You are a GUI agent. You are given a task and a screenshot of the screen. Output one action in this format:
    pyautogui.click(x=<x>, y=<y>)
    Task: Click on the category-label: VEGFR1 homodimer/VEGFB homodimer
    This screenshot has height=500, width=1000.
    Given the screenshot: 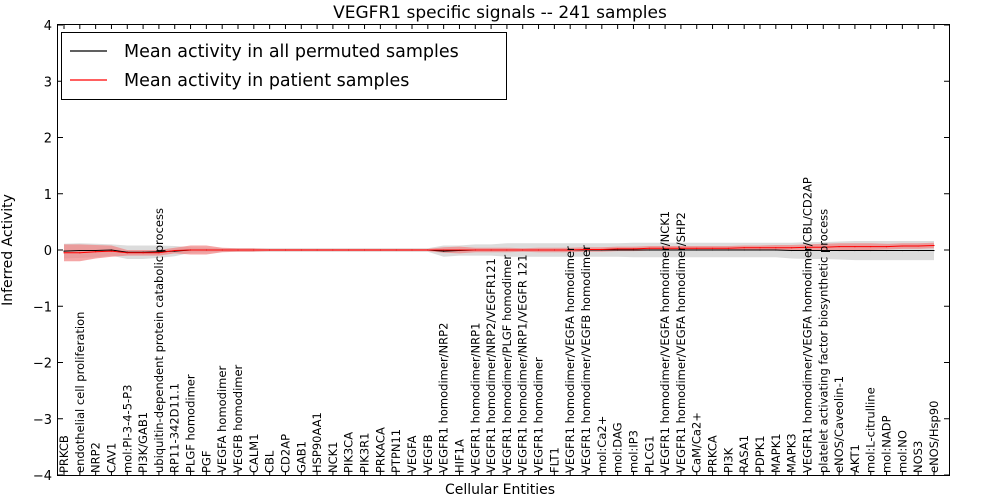 What is the action you would take?
    pyautogui.click(x=586, y=359)
    